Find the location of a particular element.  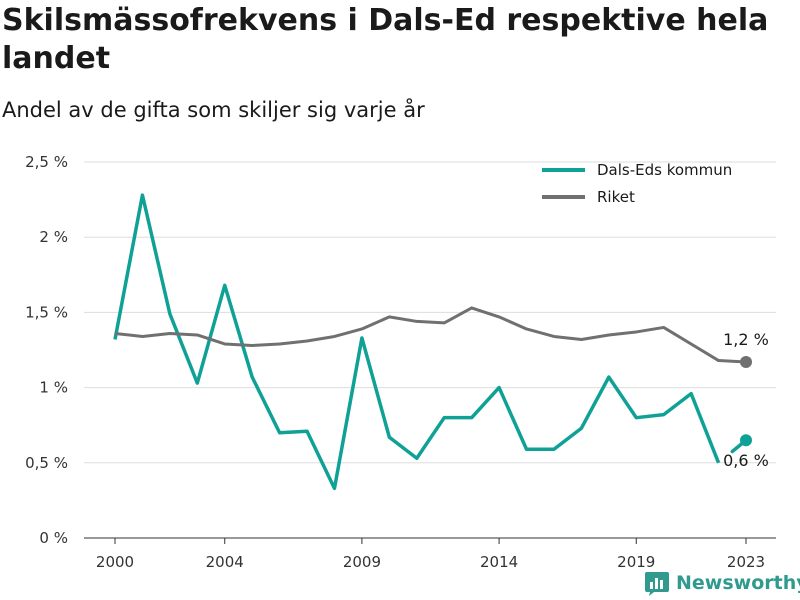

series-line is located at coordinates (417, 334).